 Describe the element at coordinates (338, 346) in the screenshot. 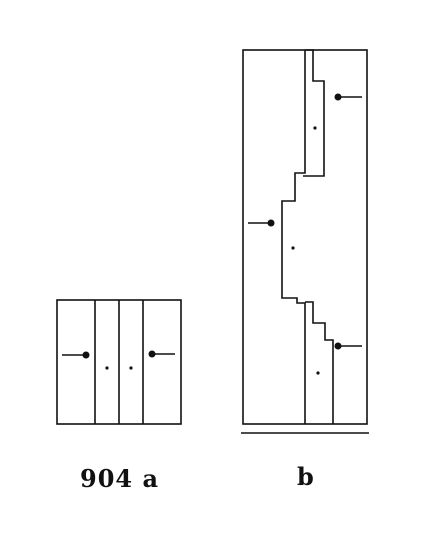

I see `figure-b-bottom-contact` at that location.